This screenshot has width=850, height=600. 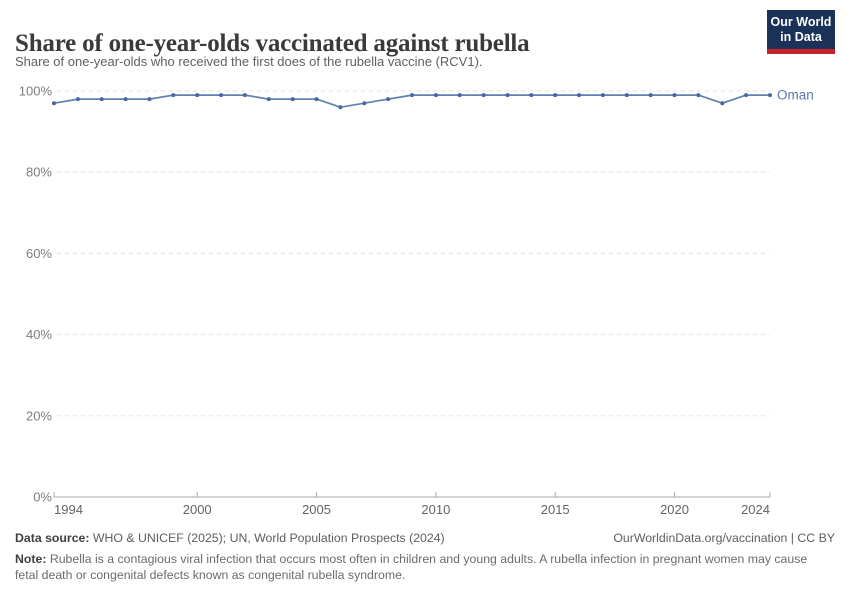 I want to click on y-axis-tick-label: 40%, so click(x=39, y=334).